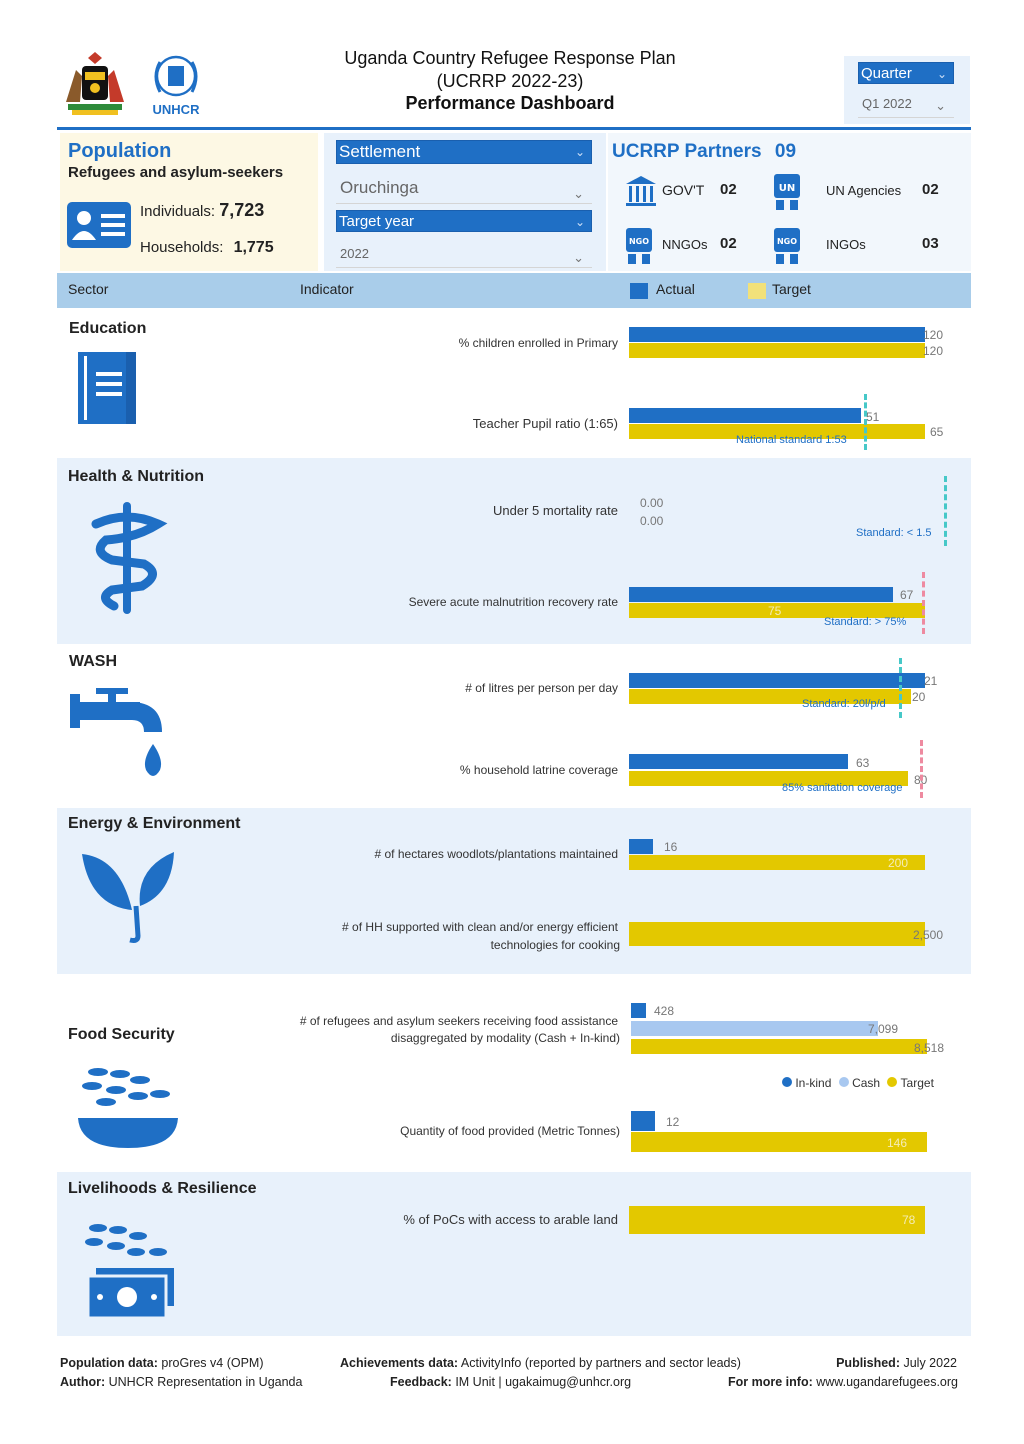 Image resolution: width=1024 pixels, height=1444 pixels. What do you see at coordinates (683, 190) in the screenshot?
I see `partner-govt-label: GOV'T` at bounding box center [683, 190].